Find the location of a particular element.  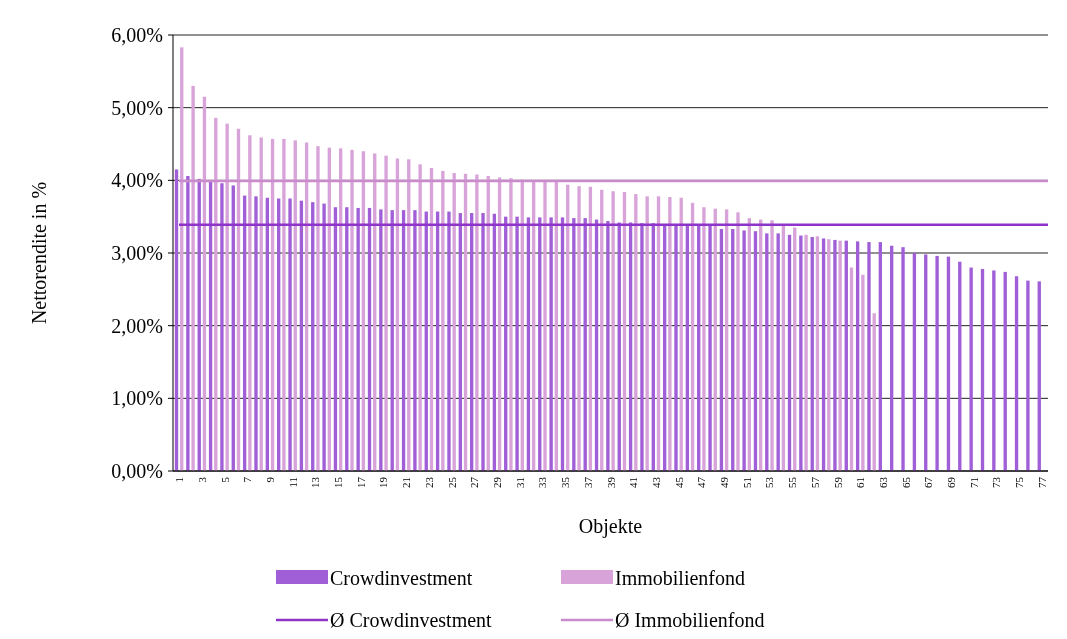

x-tick-label: 77 is located at coordinates (1041, 482).